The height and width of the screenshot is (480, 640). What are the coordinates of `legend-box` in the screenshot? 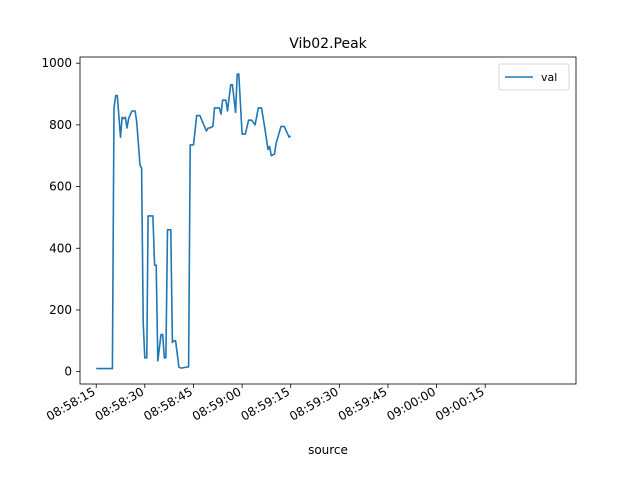 It's located at (534, 77).